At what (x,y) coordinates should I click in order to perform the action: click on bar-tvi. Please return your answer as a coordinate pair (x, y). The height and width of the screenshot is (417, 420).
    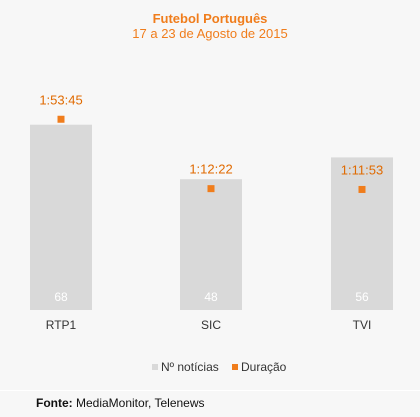
    Looking at the image, I should click on (362, 233).